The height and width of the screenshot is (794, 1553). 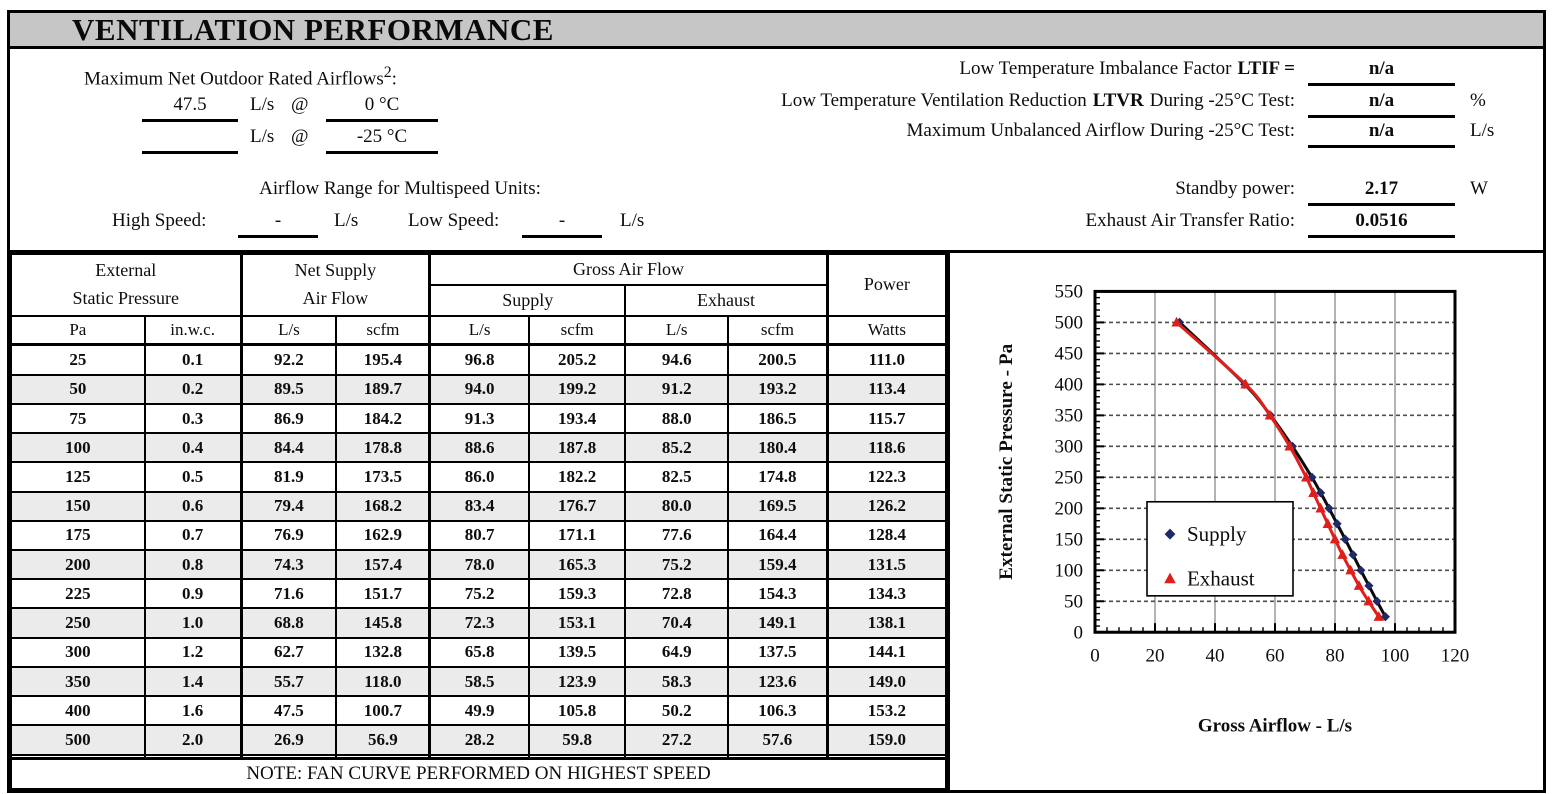 What do you see at coordinates (778, 448) in the screenshot?
I see `table-cell: 180.4` at bounding box center [778, 448].